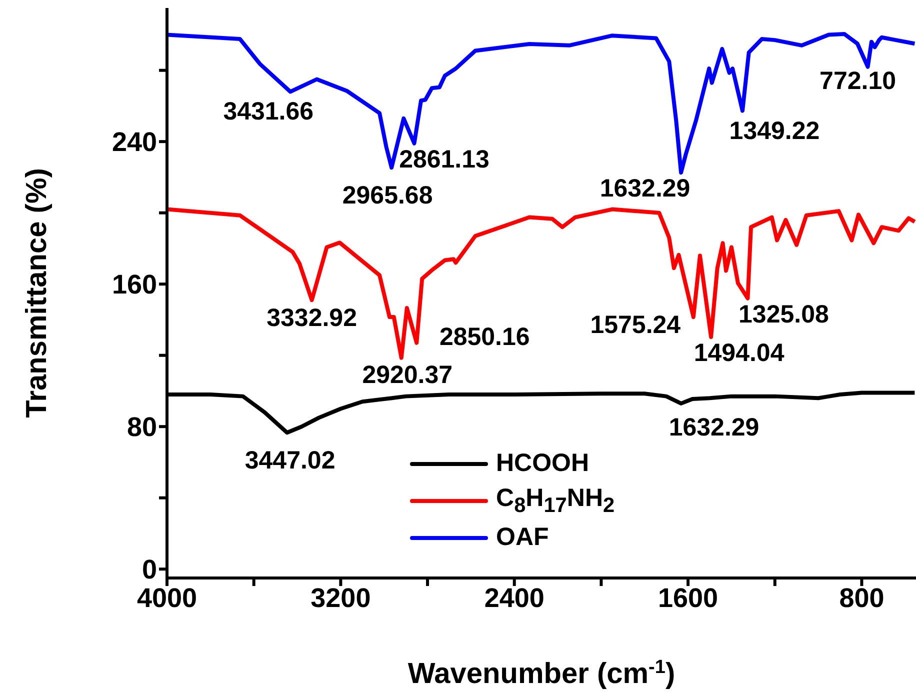 This screenshot has height=696, width=916. Describe the element at coordinates (387, 196) in the screenshot. I see `annotation: 2965.68` at that location.